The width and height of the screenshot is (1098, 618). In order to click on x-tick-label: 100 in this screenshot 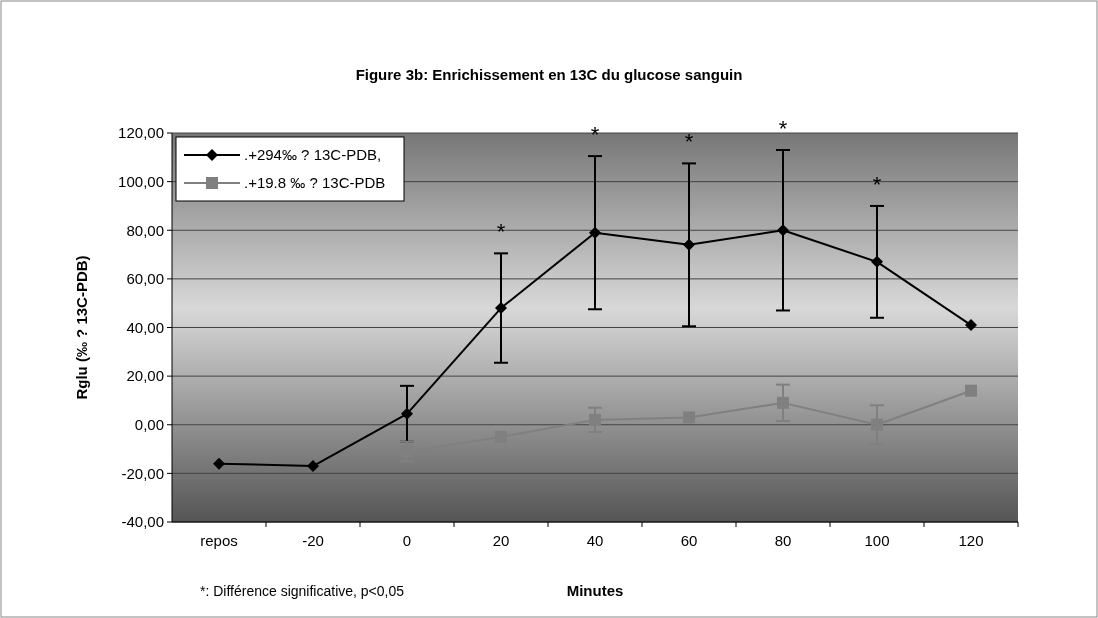, I will do `click(877, 540)`.